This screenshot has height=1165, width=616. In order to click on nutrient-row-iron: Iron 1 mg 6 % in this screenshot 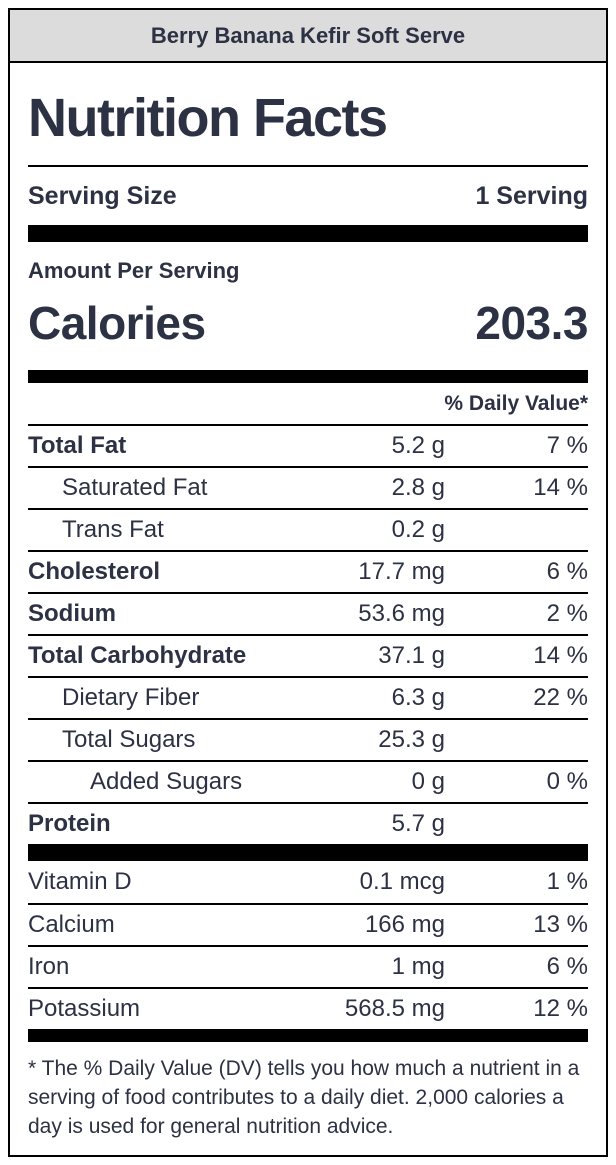, I will do `click(308, 966)`.